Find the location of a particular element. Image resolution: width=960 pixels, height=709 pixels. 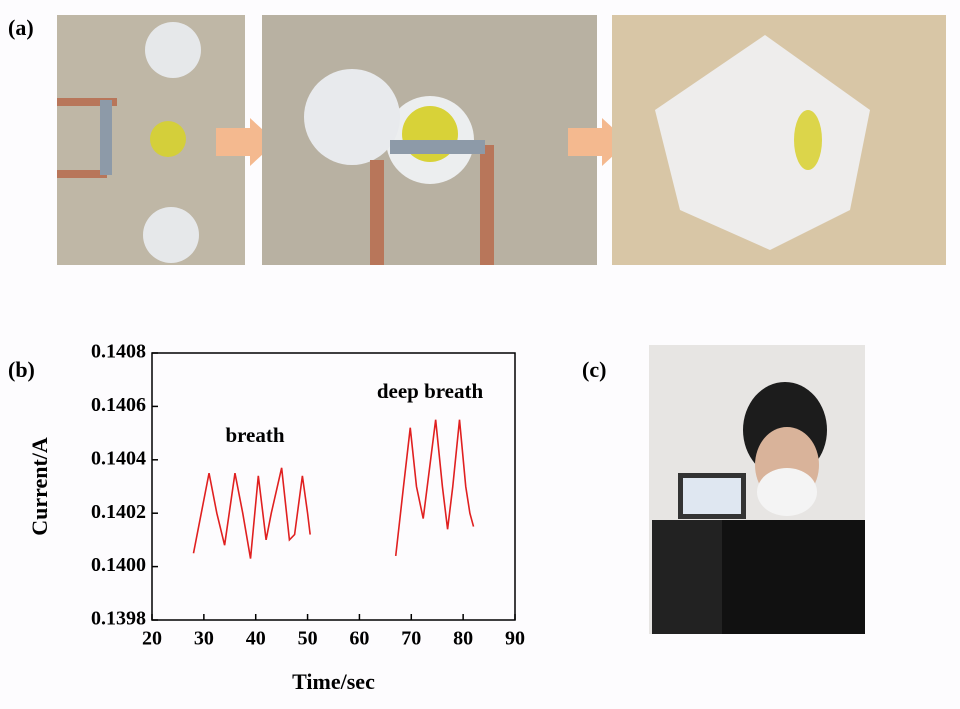

x-tick-label: 80 is located at coordinates (463, 639).